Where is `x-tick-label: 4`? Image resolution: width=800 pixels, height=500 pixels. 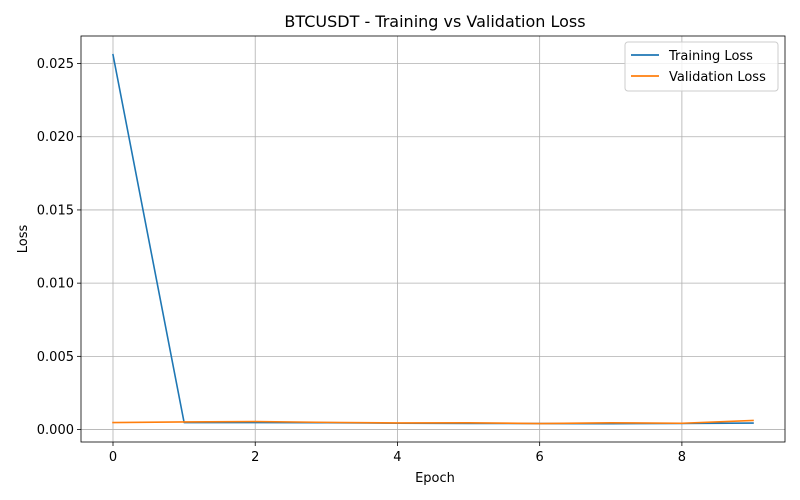 x-tick-label: 4 is located at coordinates (397, 457).